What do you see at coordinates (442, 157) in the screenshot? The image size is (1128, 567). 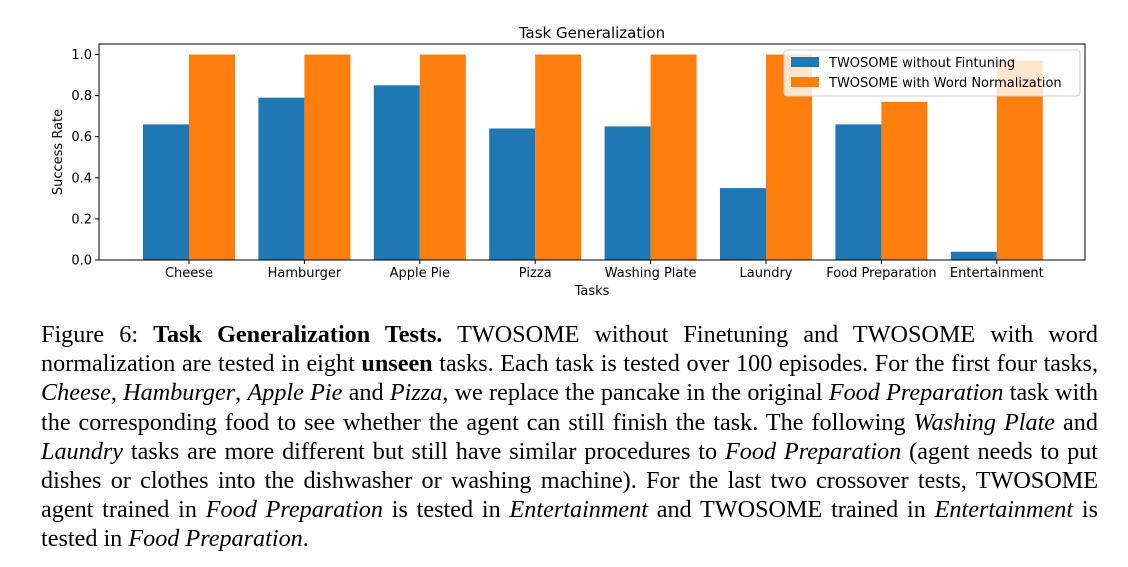 I see `bar-word-normalization-apple-pie` at bounding box center [442, 157].